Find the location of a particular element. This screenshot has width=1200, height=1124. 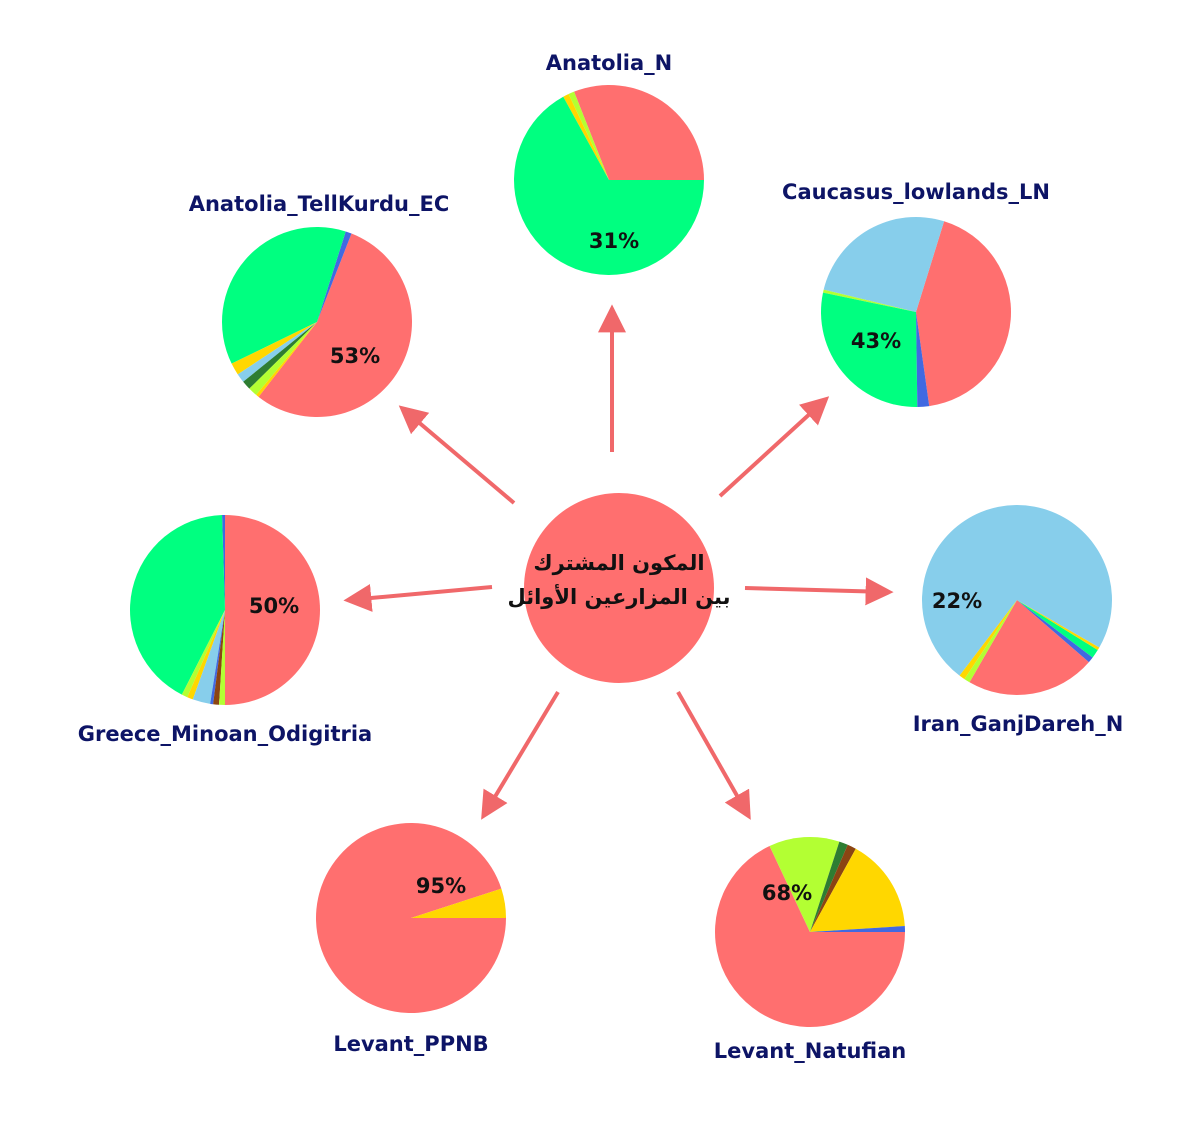

arrow-anatolia-tellkurdu-ec is located at coordinates (457, 455).